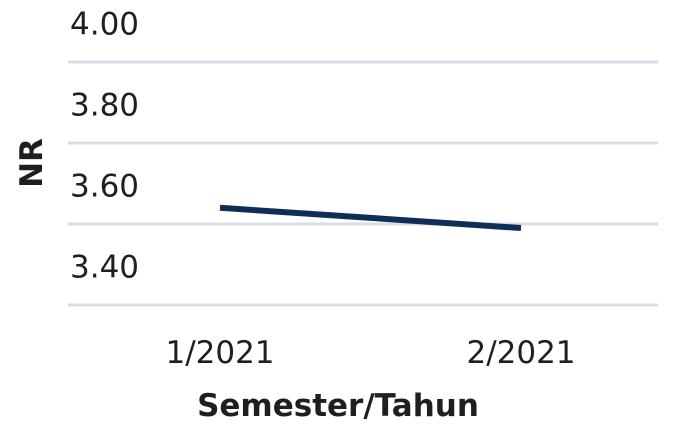 The image size is (677, 431). What do you see at coordinates (219, 353) in the screenshot?
I see `x-tick-label: 1/2021` at bounding box center [219, 353].